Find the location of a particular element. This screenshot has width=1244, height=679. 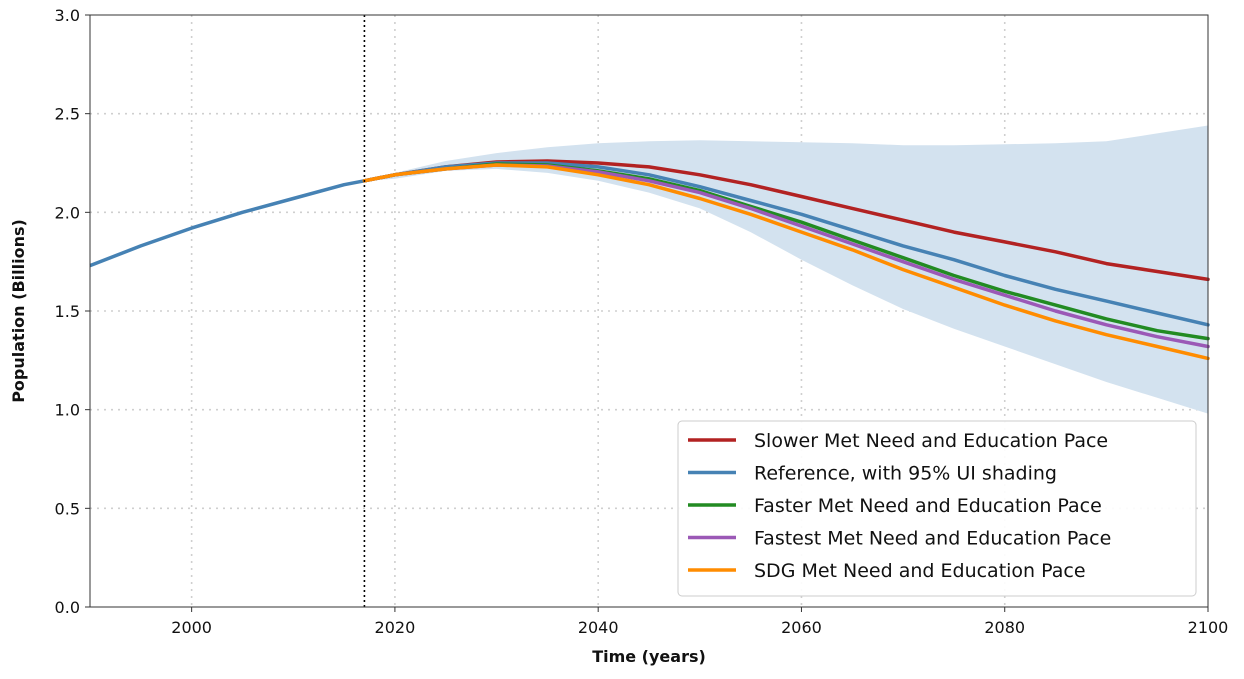

y-tick-label: 1.5 is located at coordinates (67, 311).